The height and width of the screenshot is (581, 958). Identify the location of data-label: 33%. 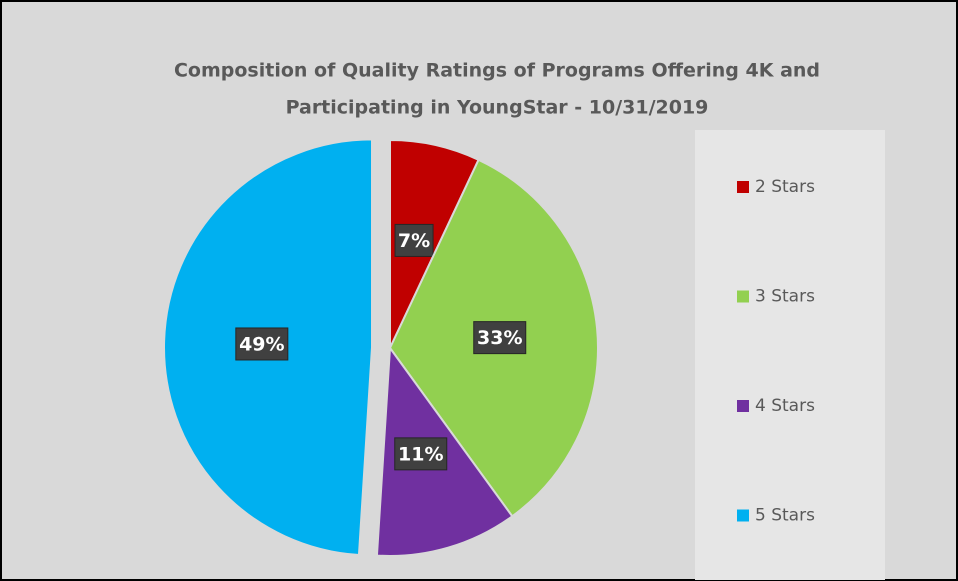
(499, 338).